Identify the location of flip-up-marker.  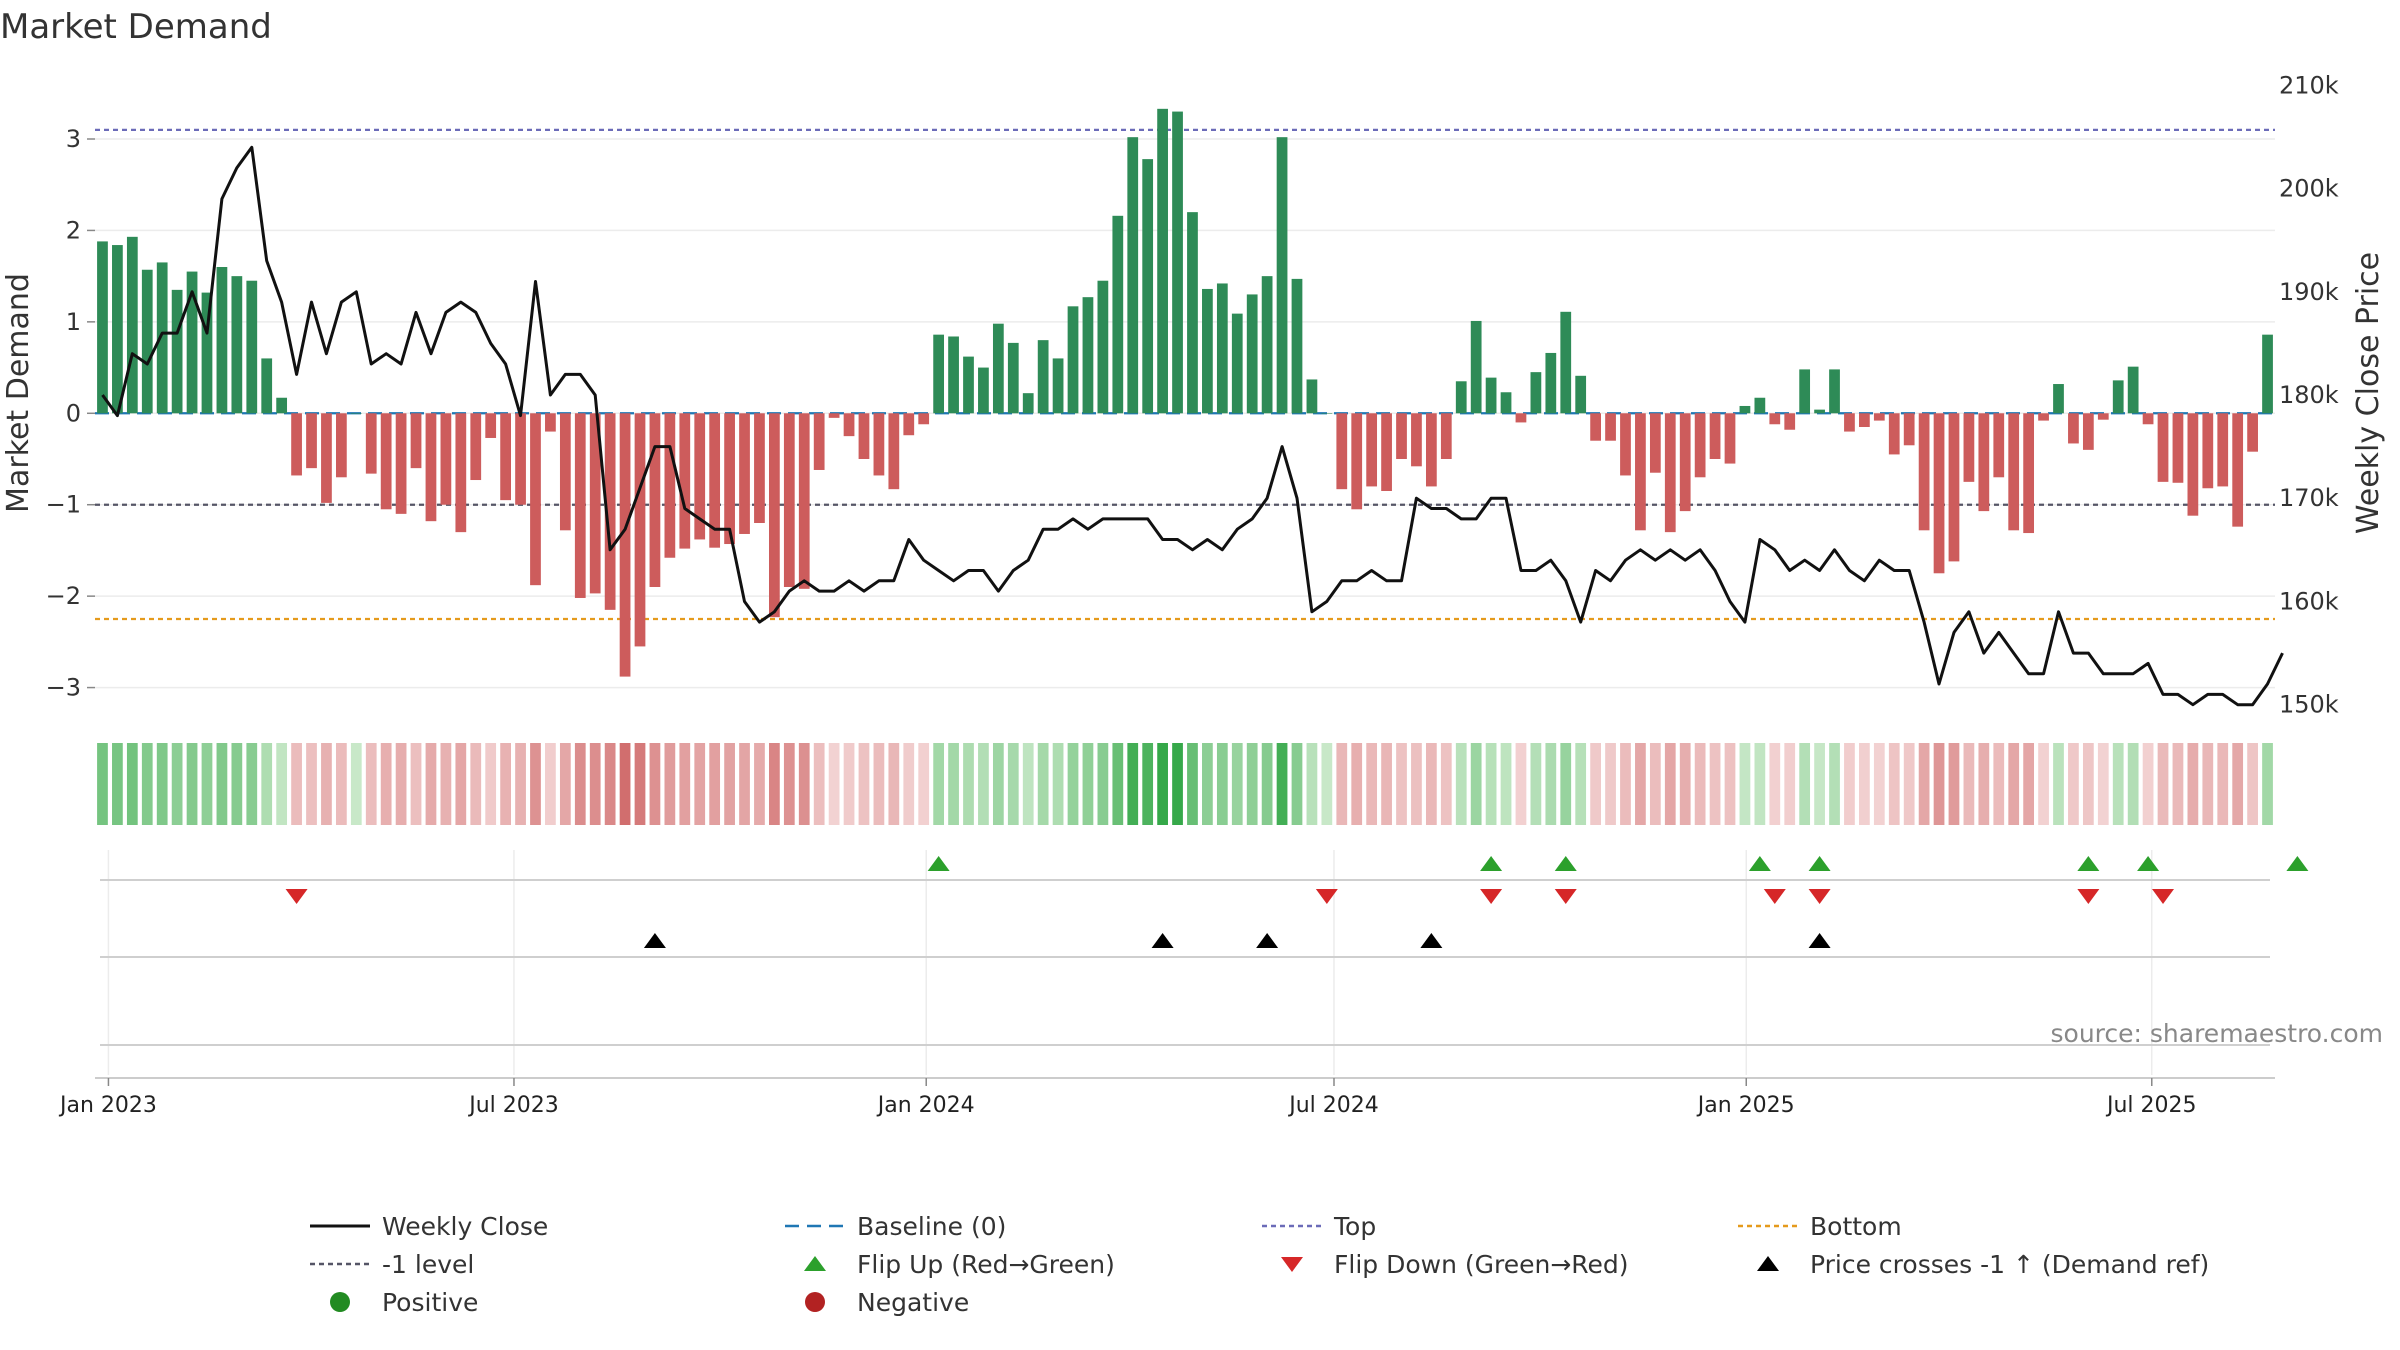
(1819, 863).